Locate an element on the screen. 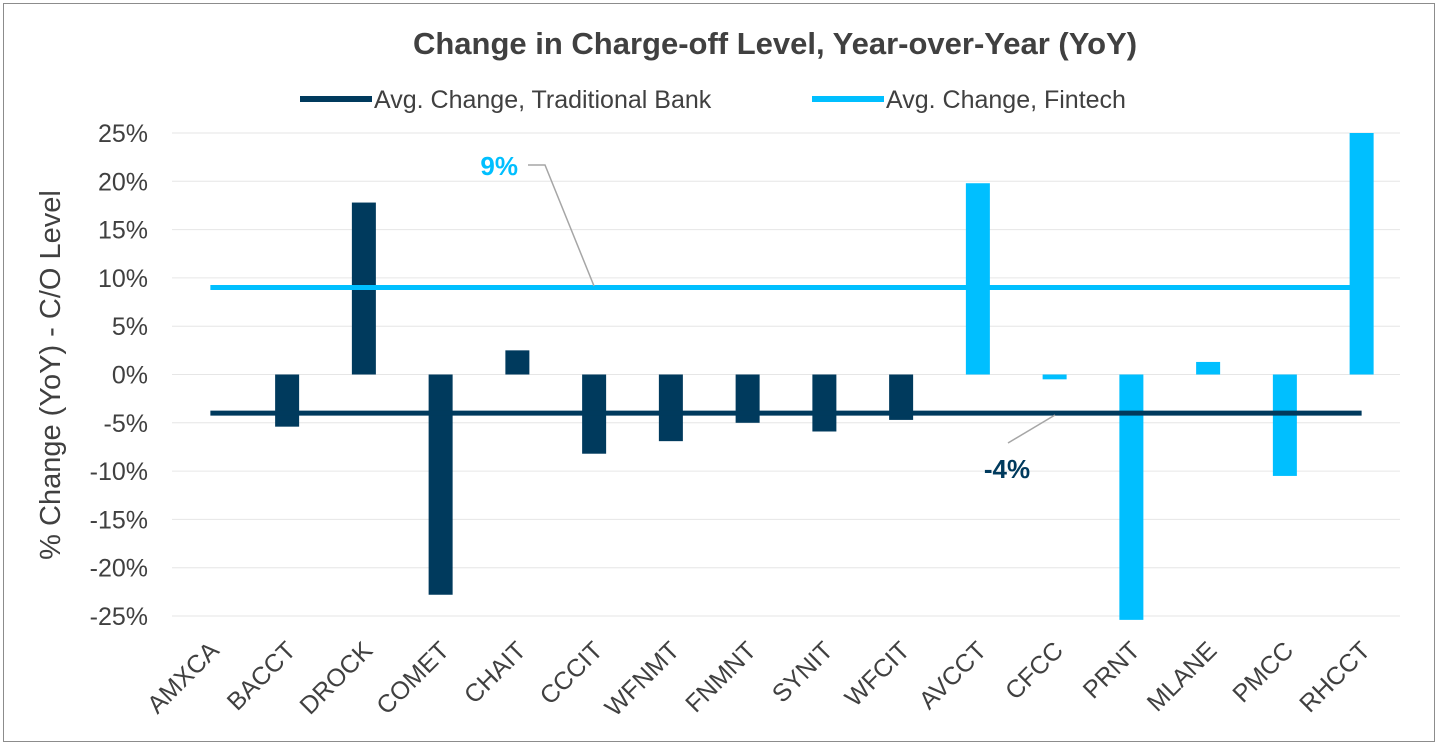 This screenshot has height=747, width=1440. y-axis-label: % Change (YoY) - C/O Level is located at coordinates (51, 375).